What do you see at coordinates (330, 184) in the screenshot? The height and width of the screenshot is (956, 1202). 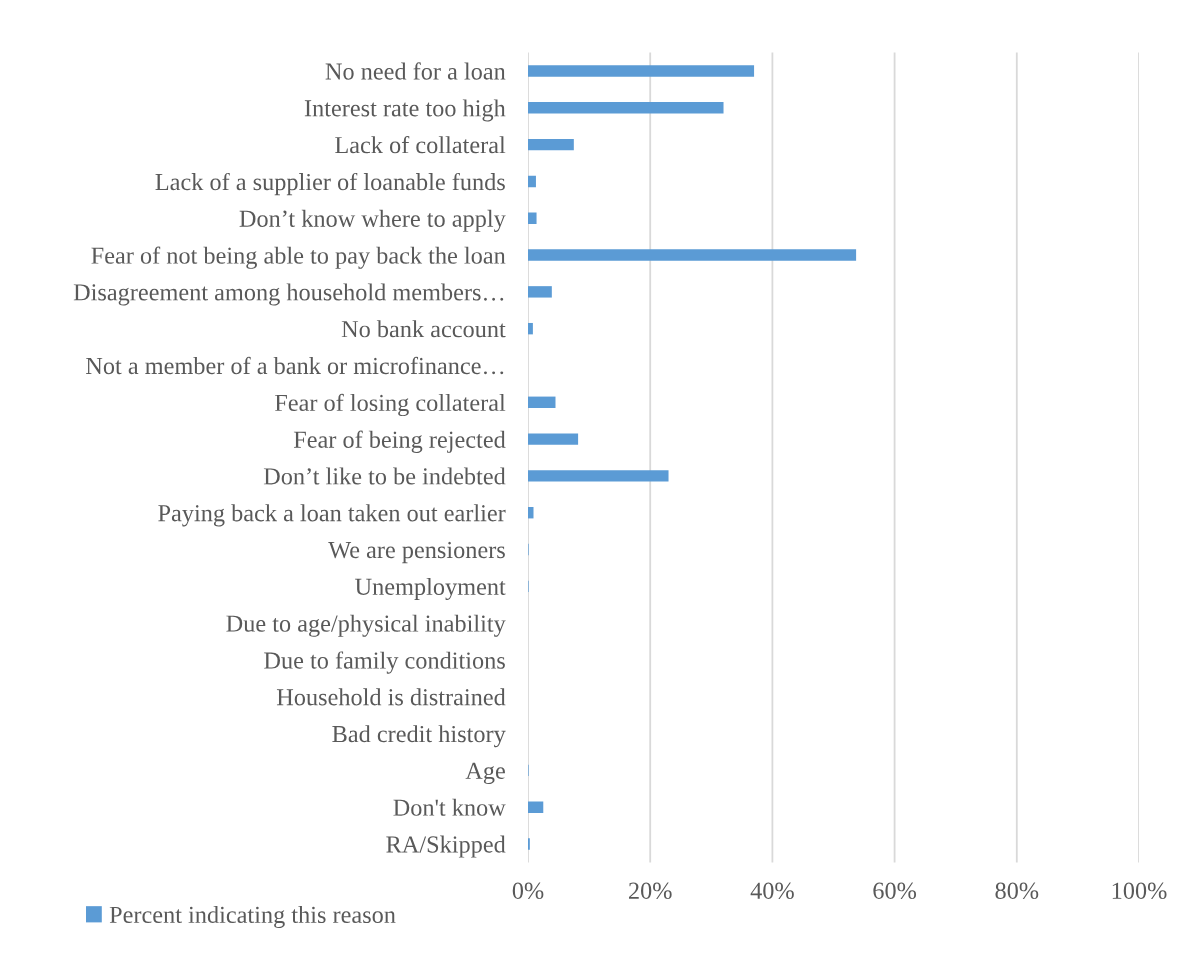 I see `y-tick-label: Lack of a supplier of loanable funds` at bounding box center [330, 184].